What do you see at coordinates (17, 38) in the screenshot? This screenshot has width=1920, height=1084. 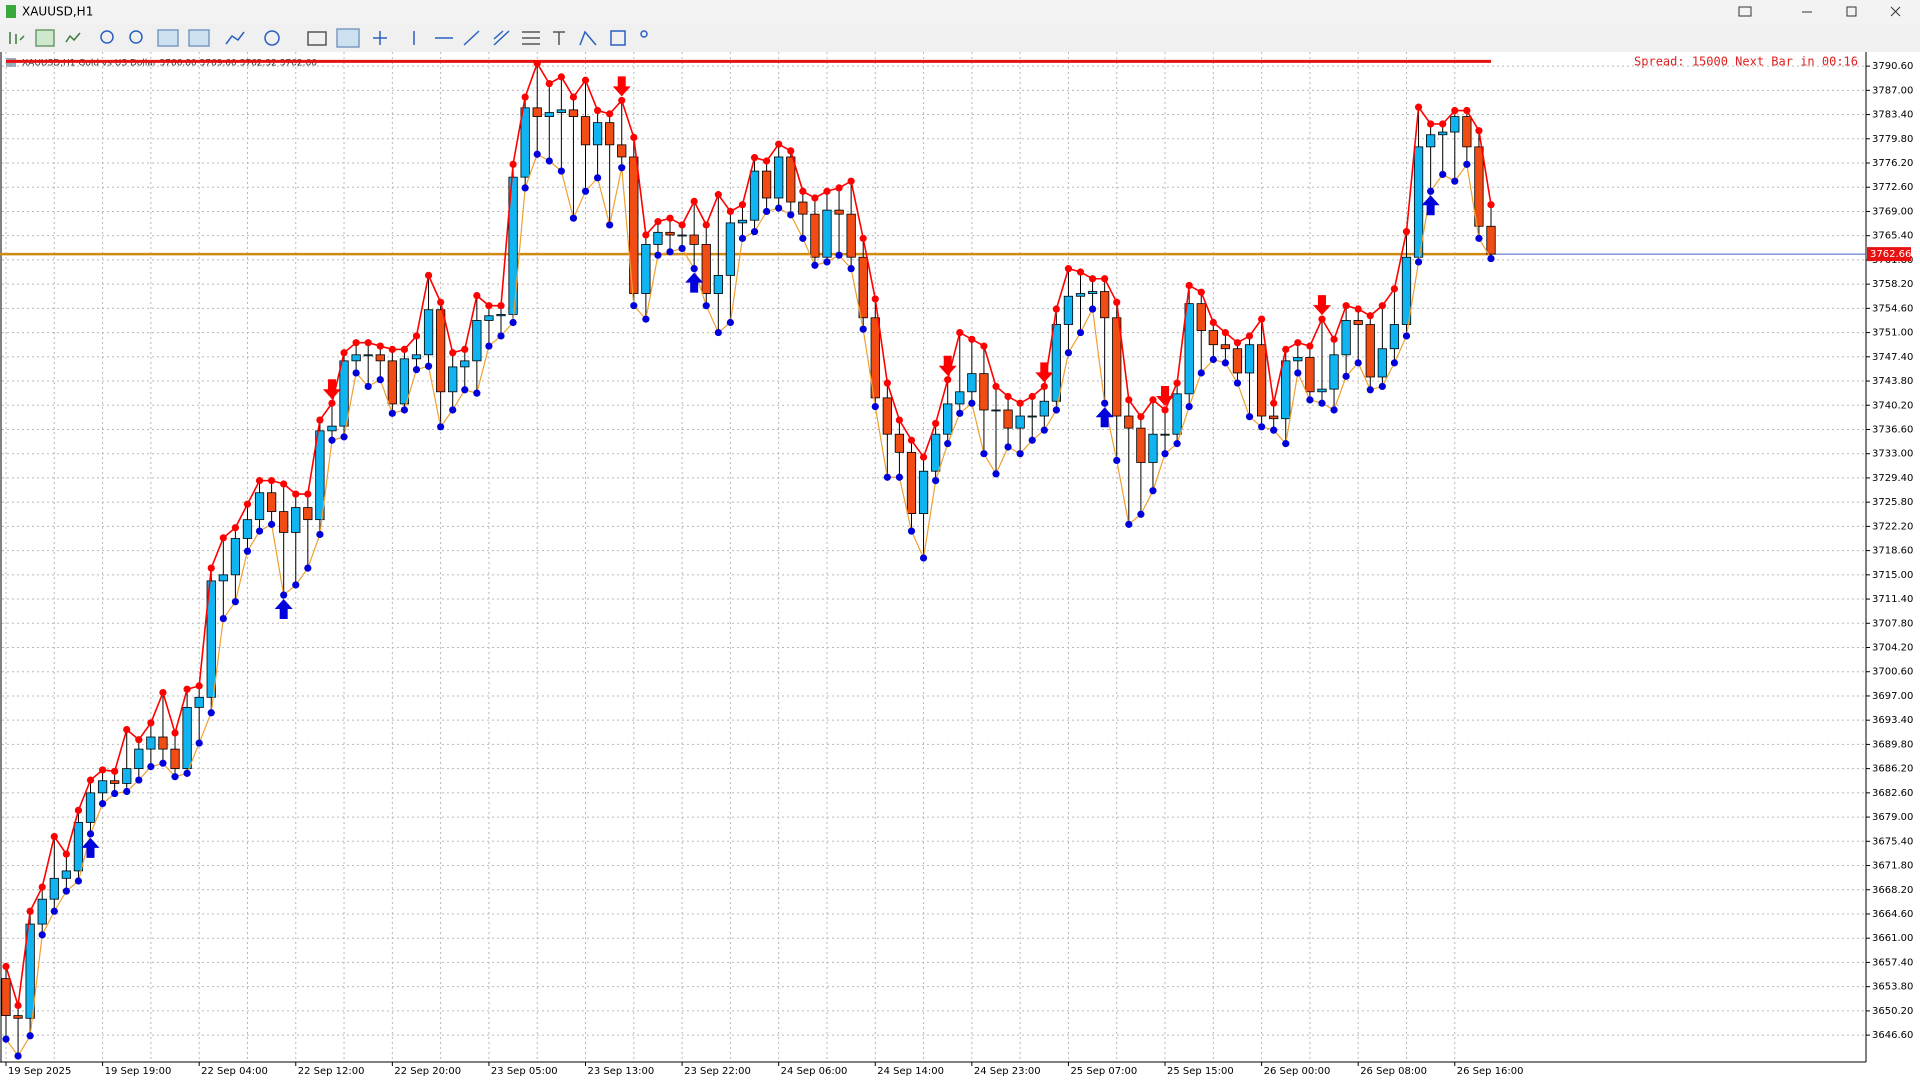 I see `tool-bar-chart` at bounding box center [17, 38].